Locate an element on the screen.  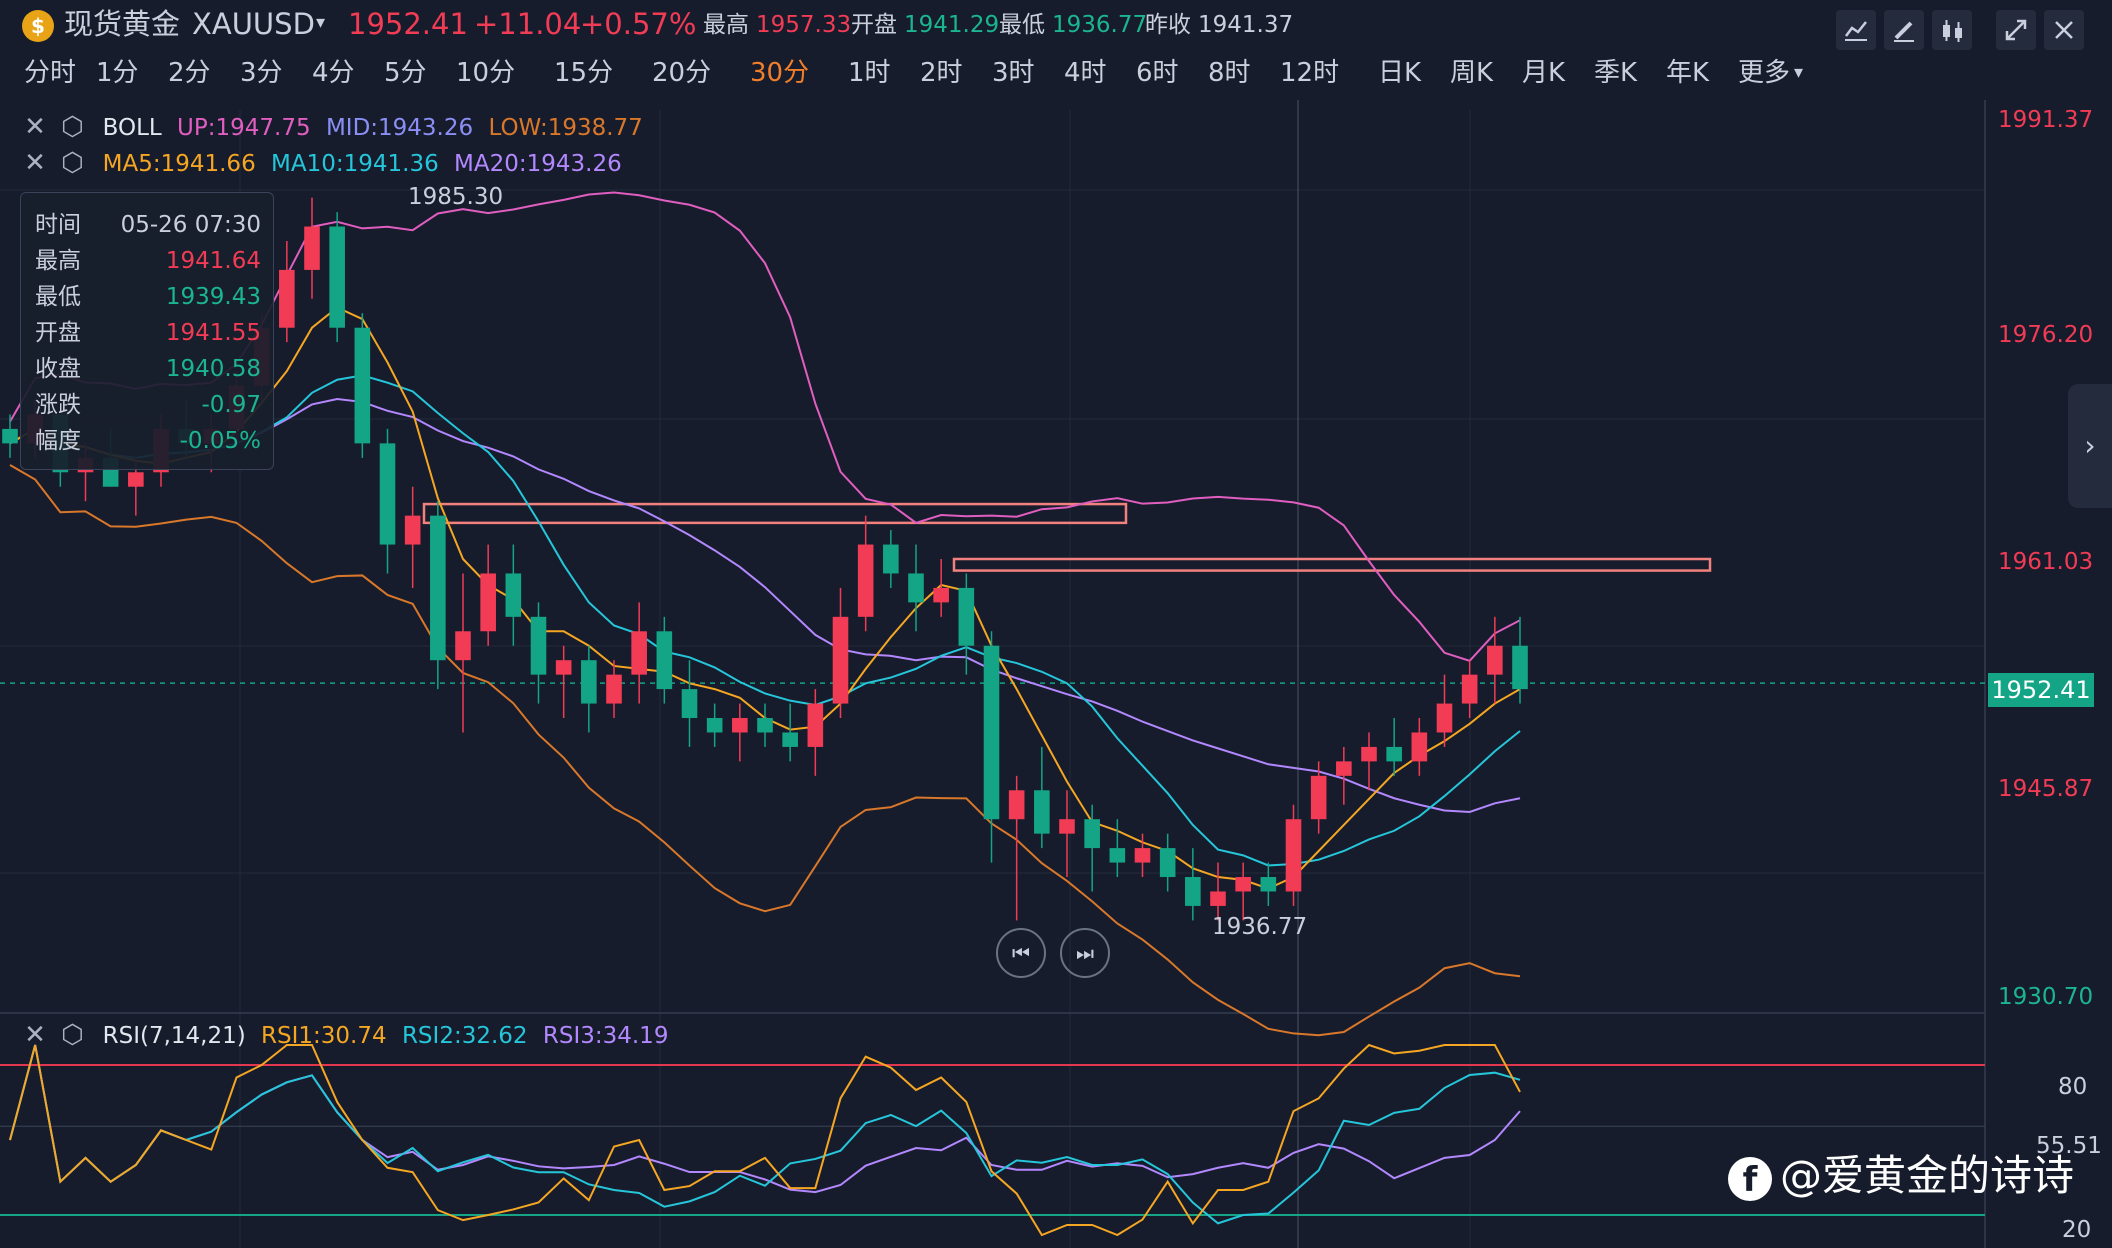
period-tab: 10分 is located at coordinates (486, 73).